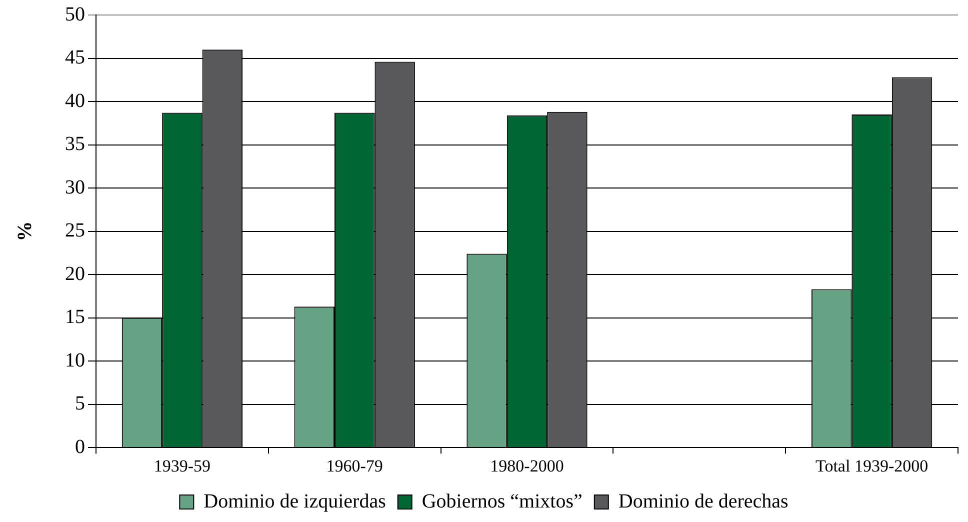 Image resolution: width=968 pixels, height=522 pixels. I want to click on y-tick-label: 35, so click(75, 144).